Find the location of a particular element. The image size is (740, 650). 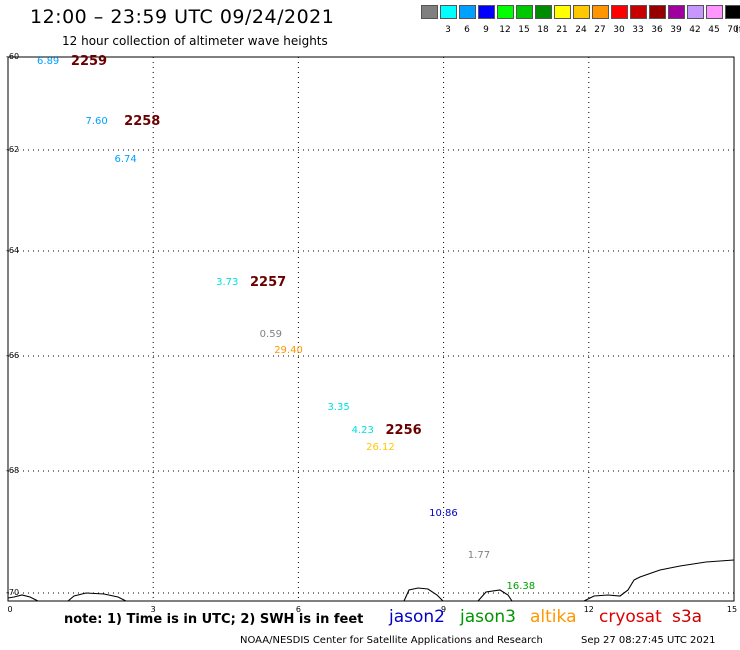

wave-height-label: 16.38 is located at coordinates (521, 586).